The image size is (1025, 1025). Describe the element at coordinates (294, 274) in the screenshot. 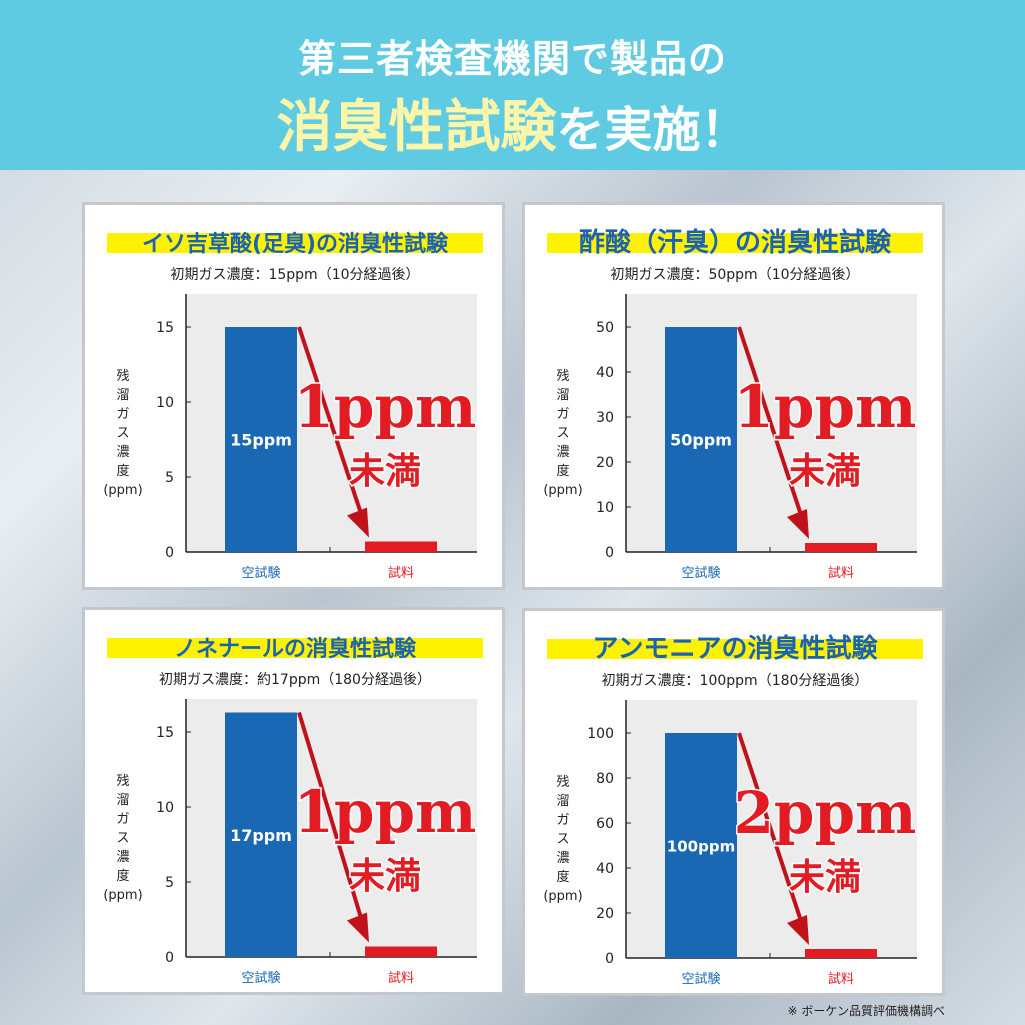

I see `chart-subtitle: 初期ガス濃度：15ppm（10分経過後）` at that location.